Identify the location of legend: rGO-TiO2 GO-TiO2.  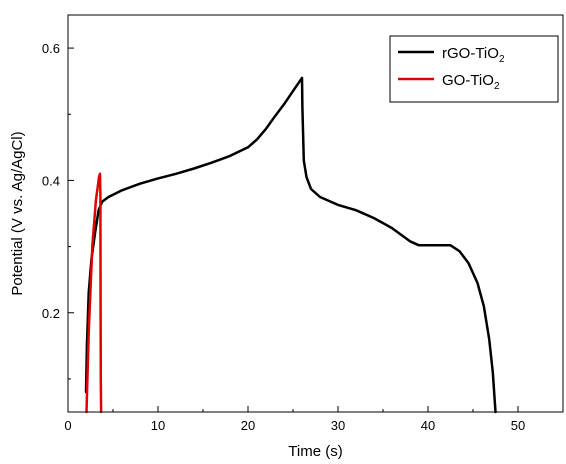
(474, 69).